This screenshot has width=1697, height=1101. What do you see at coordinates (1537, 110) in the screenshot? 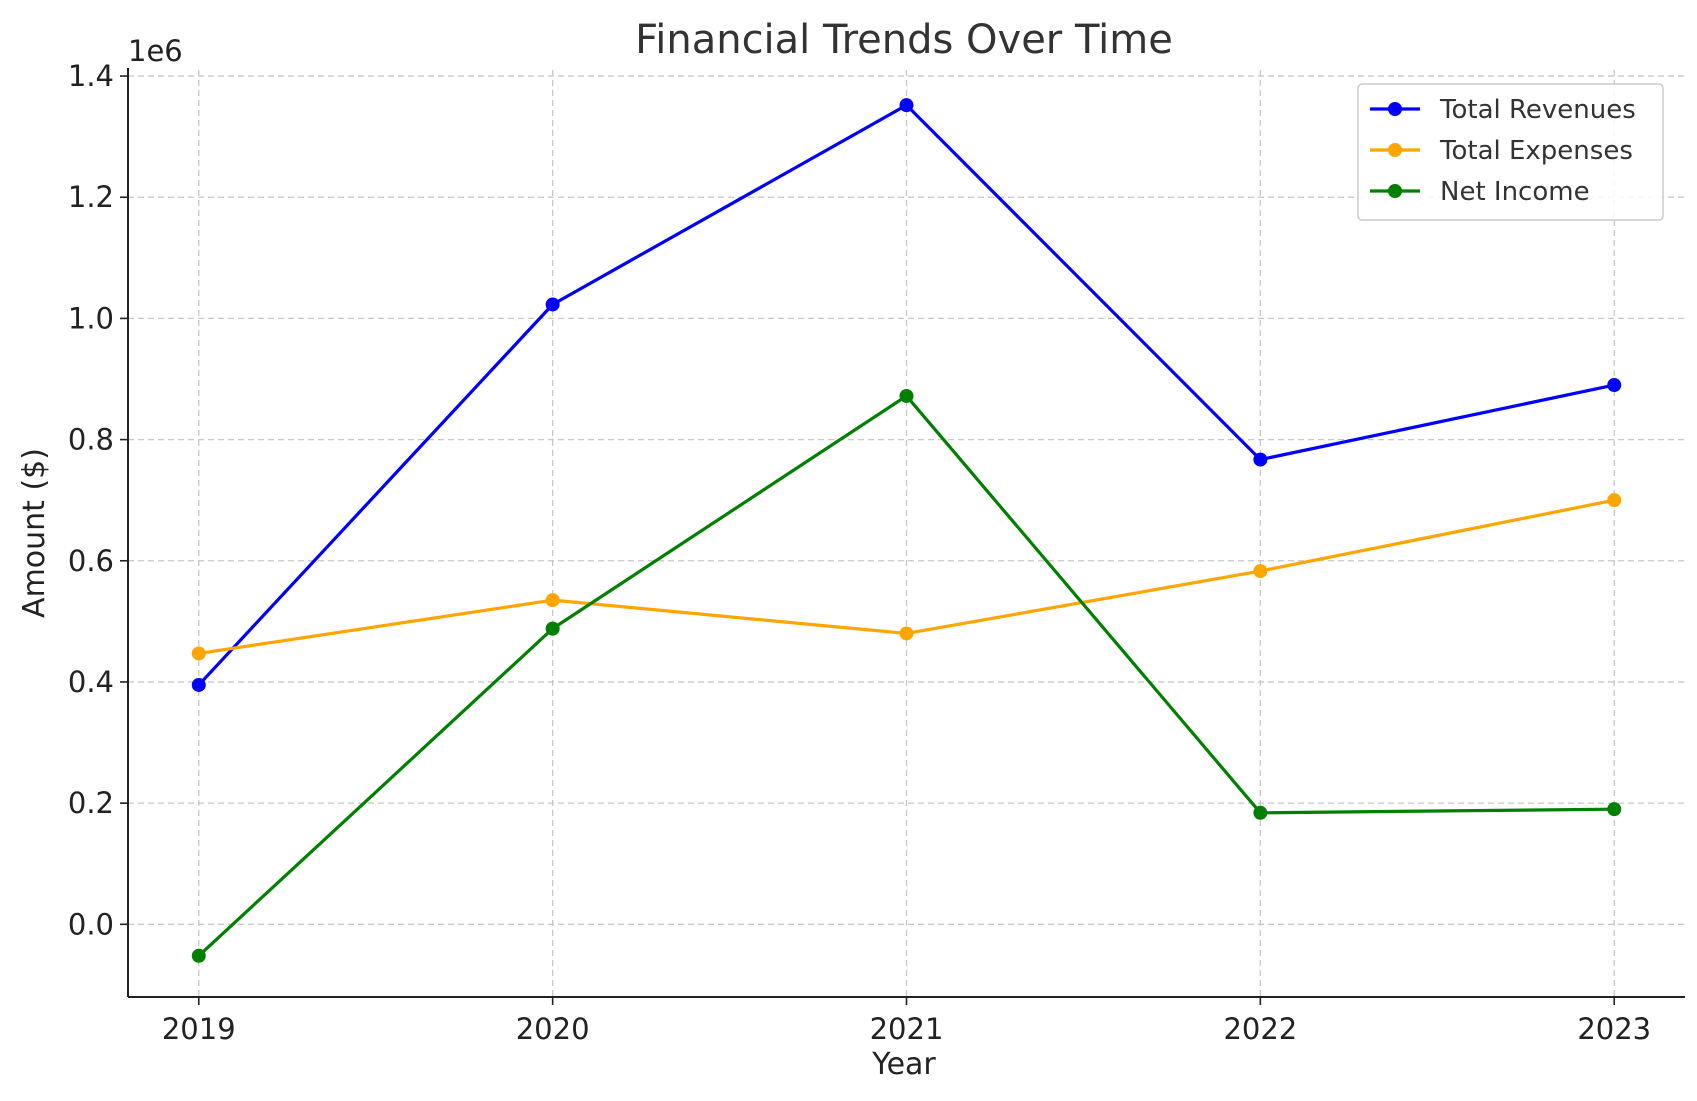
I see `legend-label: Total Revenues` at bounding box center [1537, 110].